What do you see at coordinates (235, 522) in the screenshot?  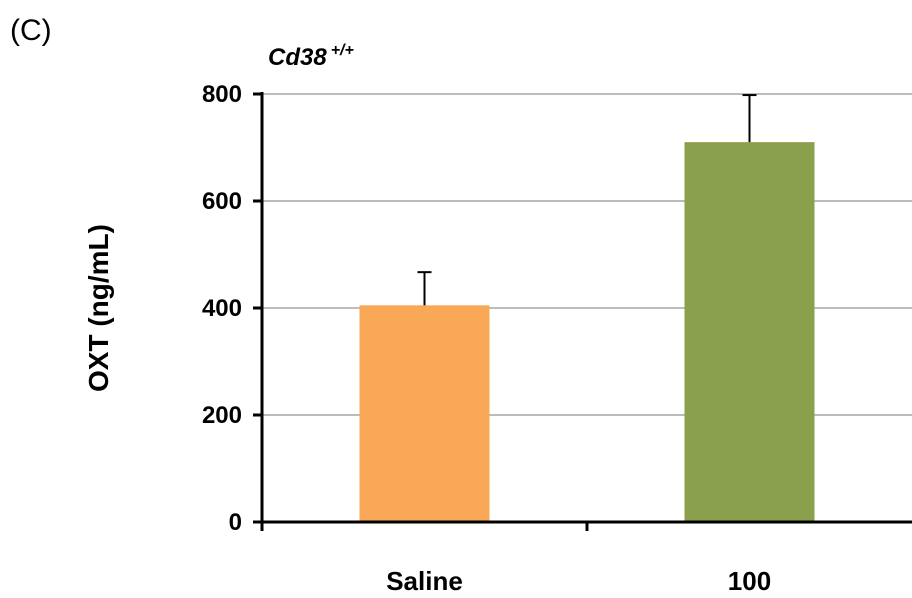 I see `y-tick-label: 0` at bounding box center [235, 522].